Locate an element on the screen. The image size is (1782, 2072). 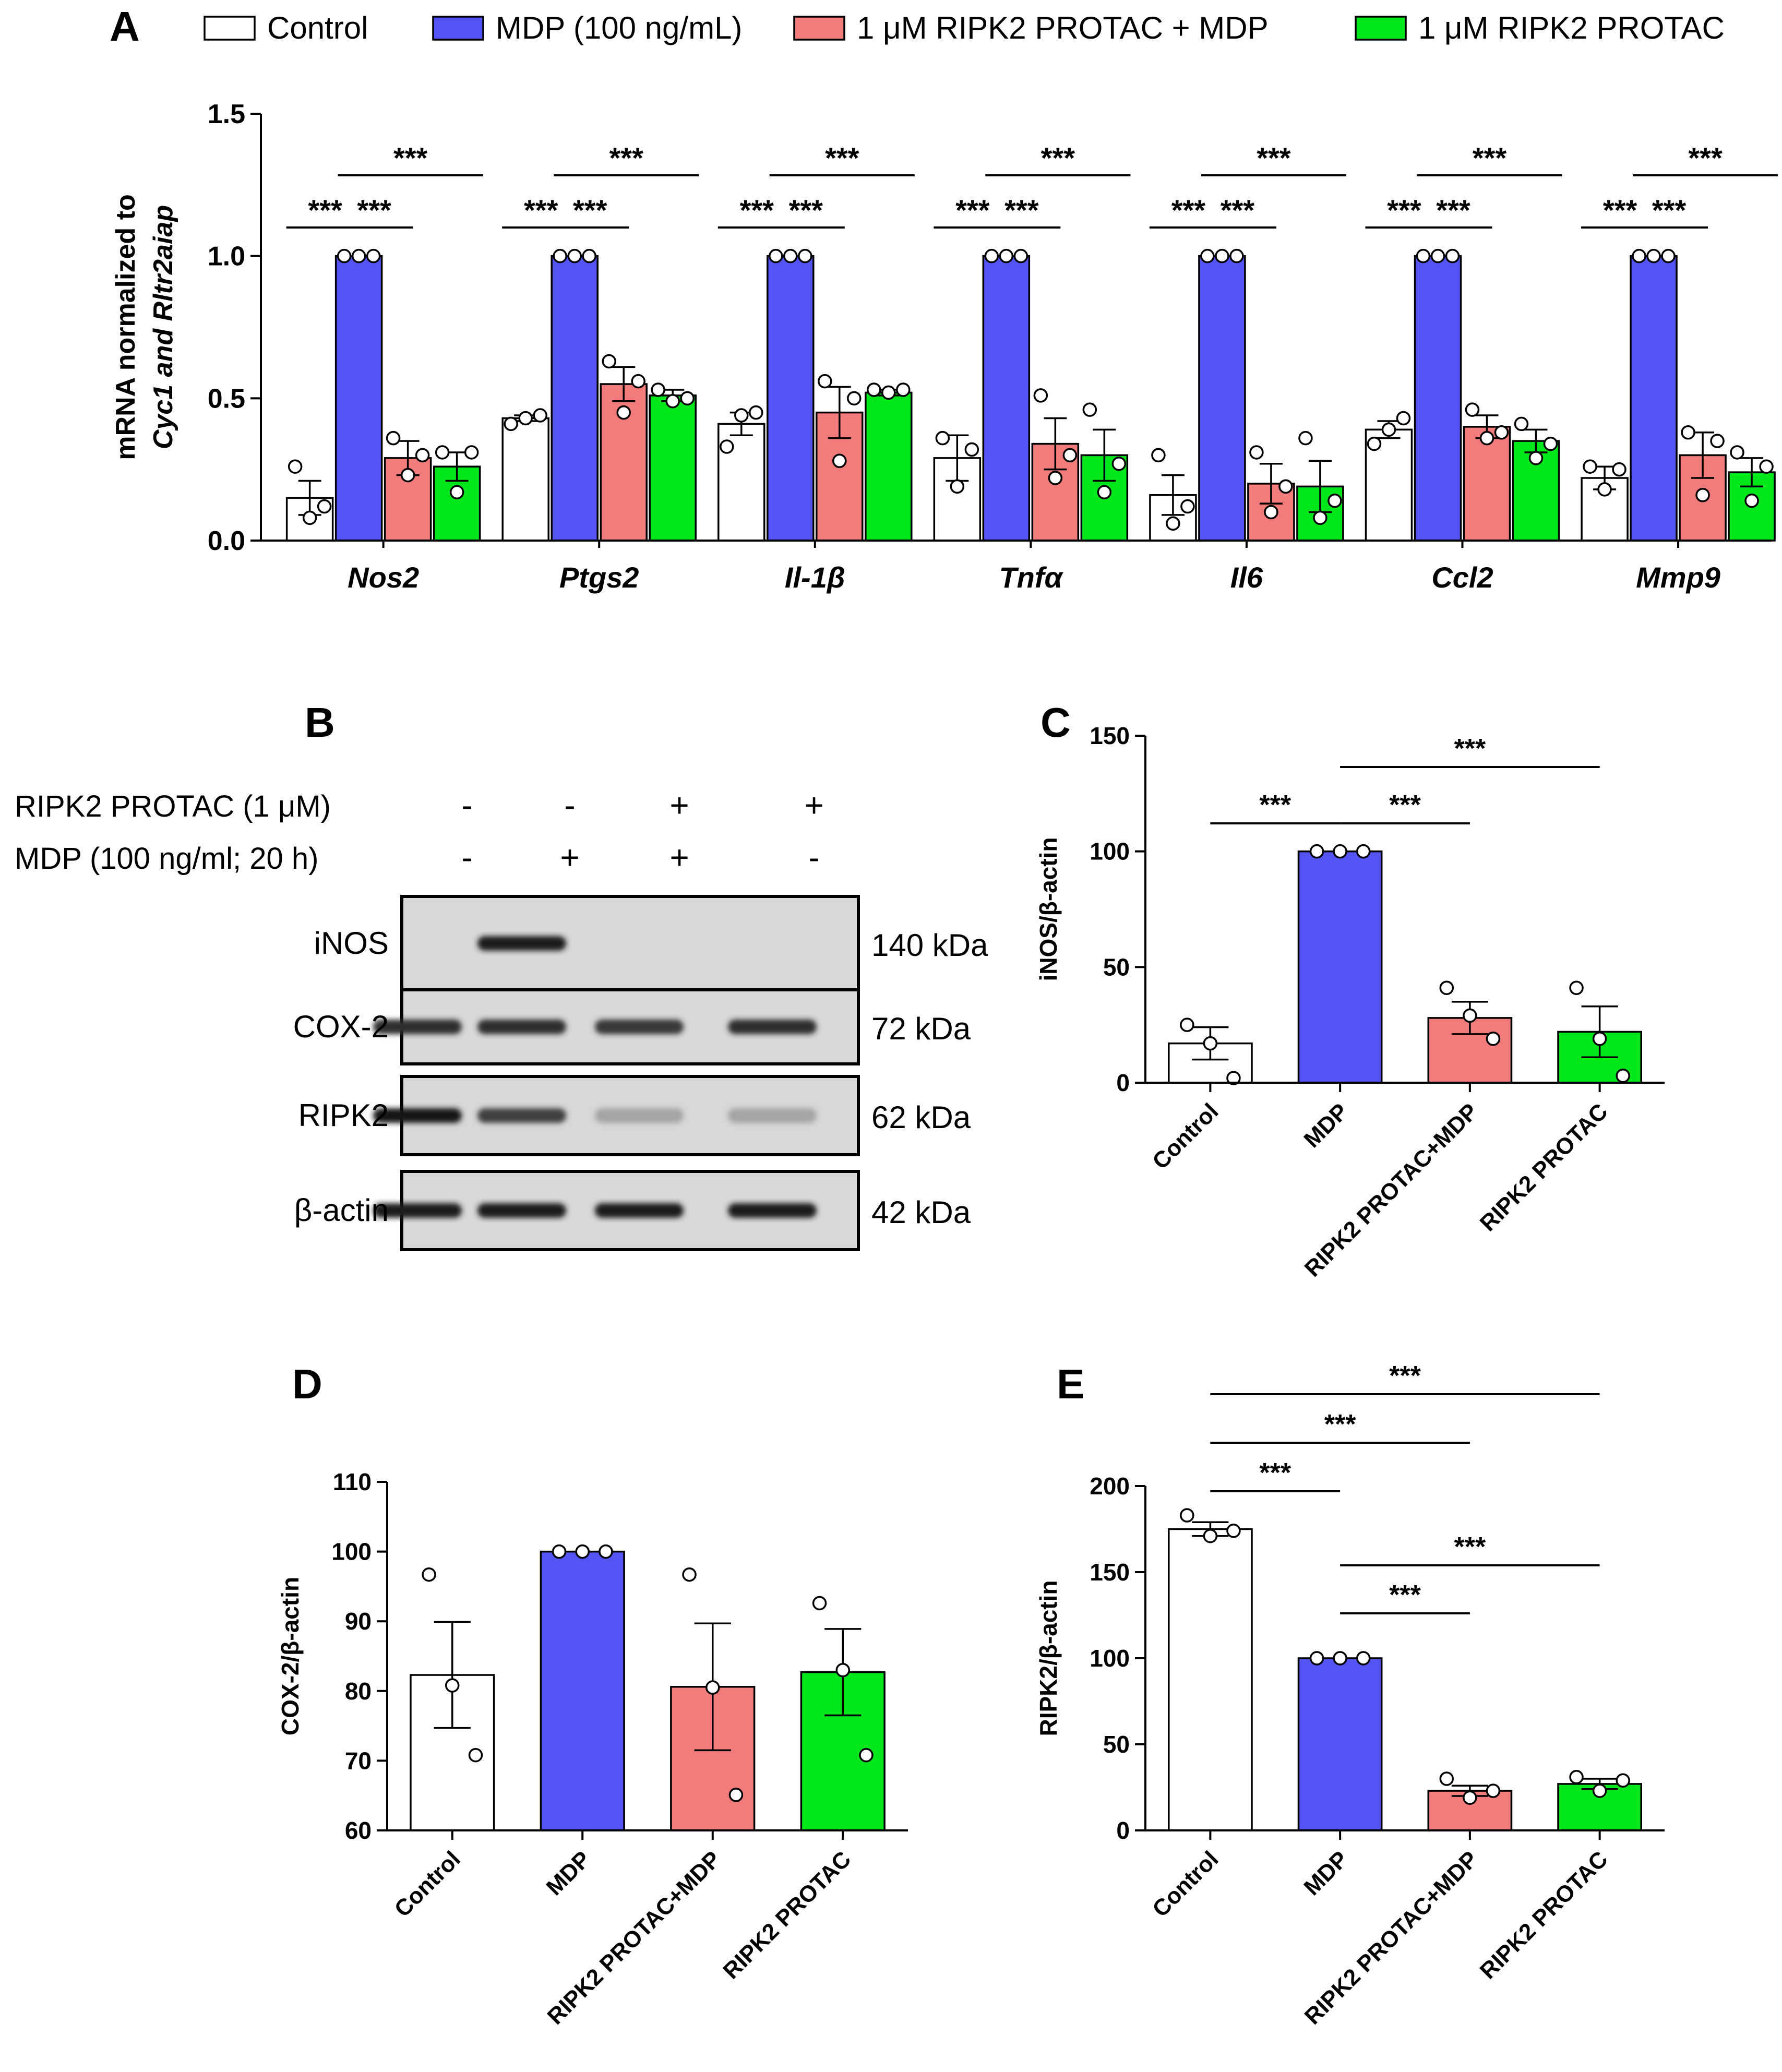
y-tick-label: 200 is located at coordinates (1110, 1486).